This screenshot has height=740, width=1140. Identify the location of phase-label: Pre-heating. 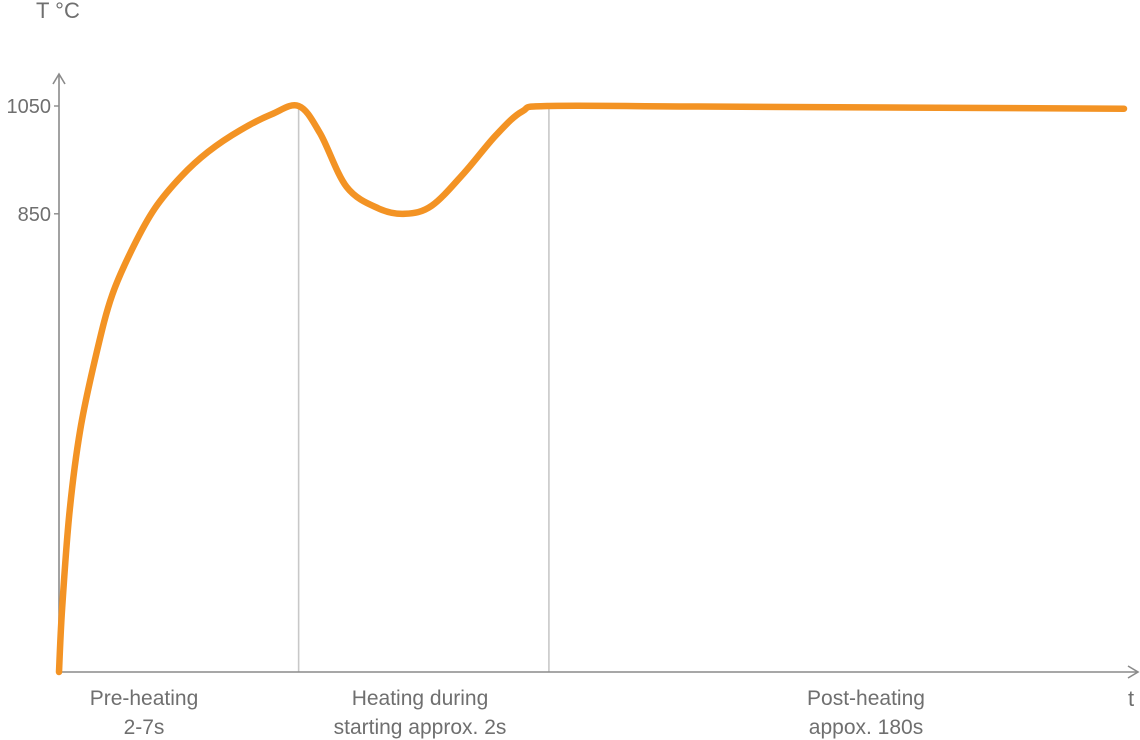
(144, 698).